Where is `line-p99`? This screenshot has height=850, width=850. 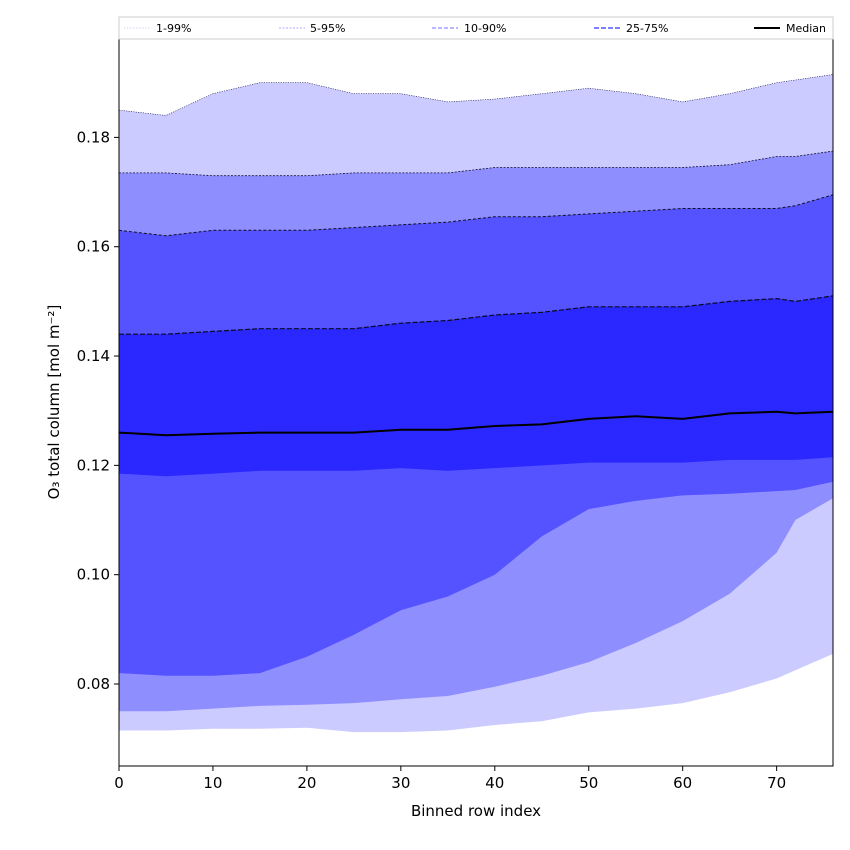
line-p99 is located at coordinates (476, 95).